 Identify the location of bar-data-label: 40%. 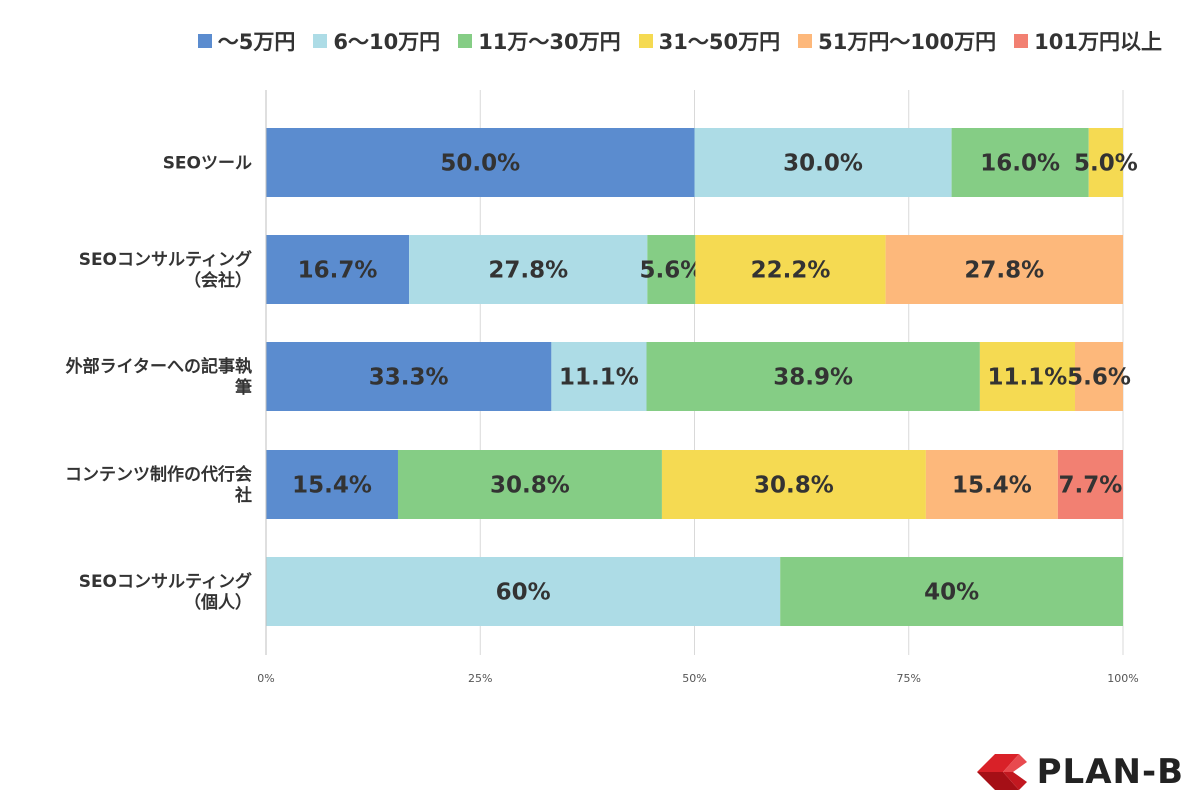
(951, 593).